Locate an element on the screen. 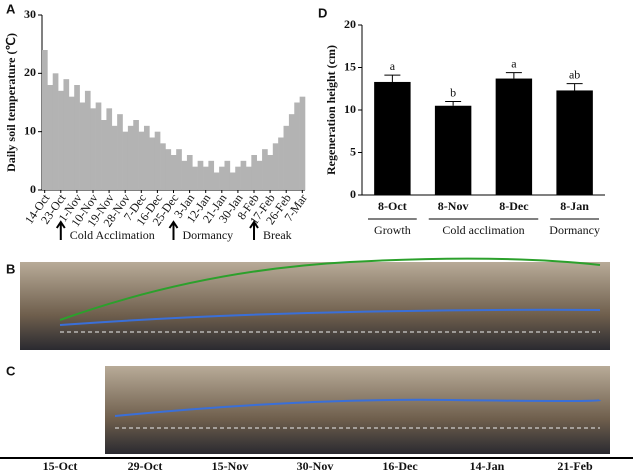 This screenshot has width=633, height=473. panel-label: B is located at coordinates (10, 268).